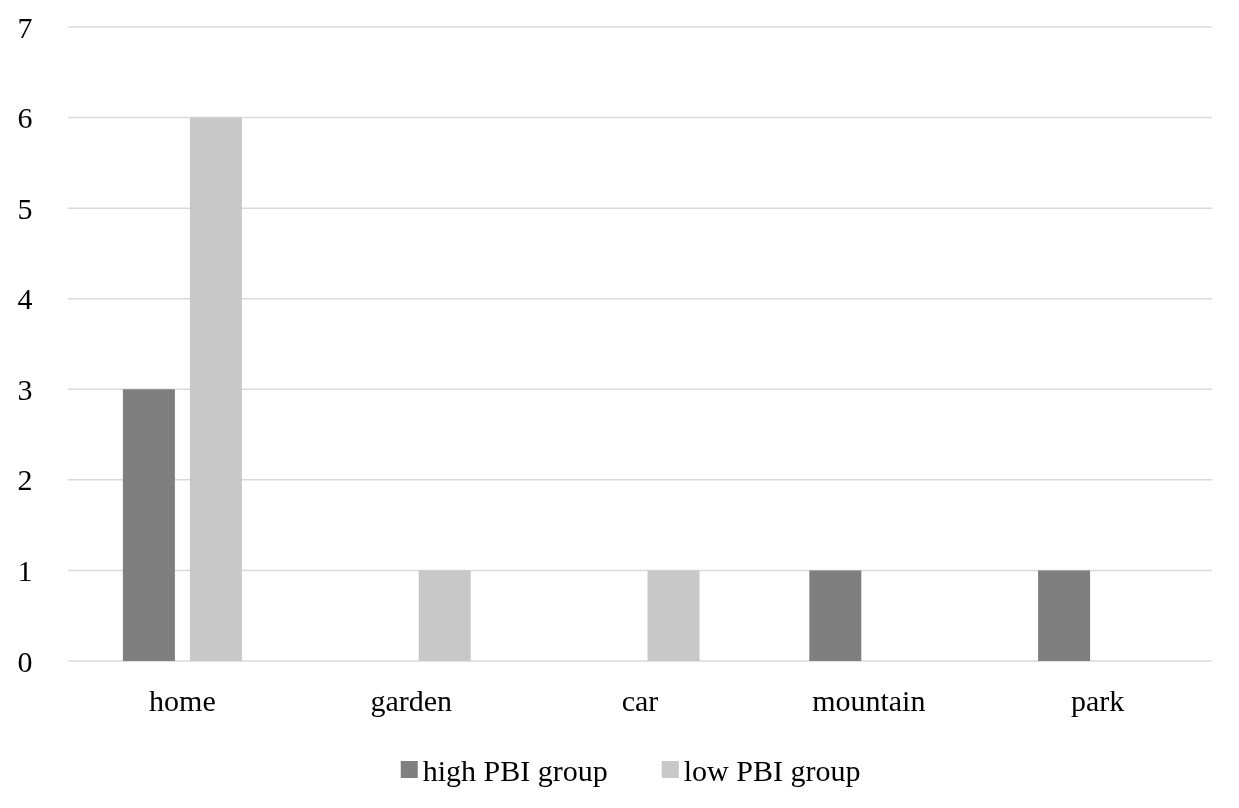 This screenshot has height=808, width=1239. What do you see at coordinates (515, 770) in the screenshot?
I see `legend-label: high PBI group` at bounding box center [515, 770].